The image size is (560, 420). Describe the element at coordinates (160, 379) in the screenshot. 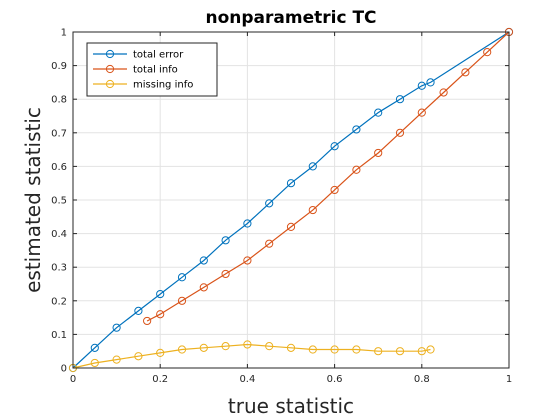

I see `x-tick-label: 0.2` at that location.